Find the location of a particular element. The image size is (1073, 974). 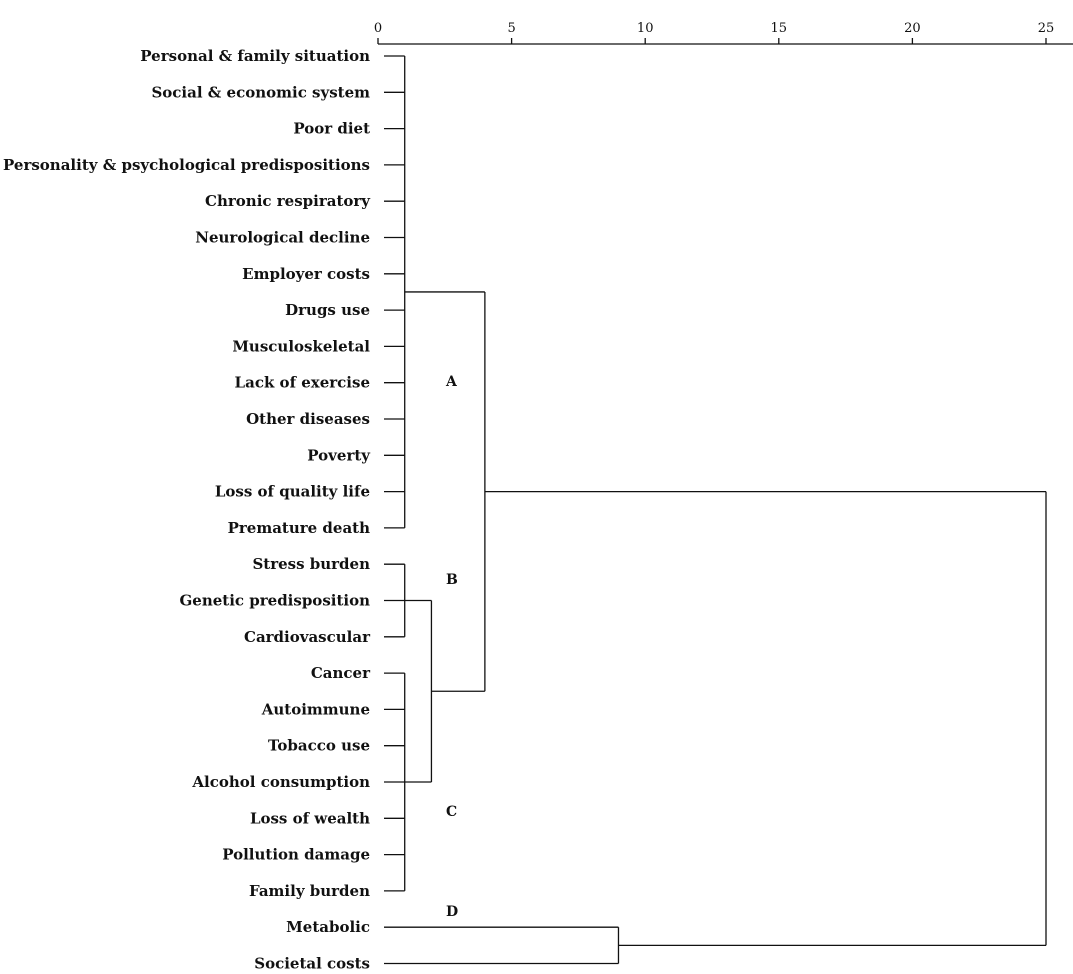

leaf-label: Tobacco use is located at coordinates (319, 746).